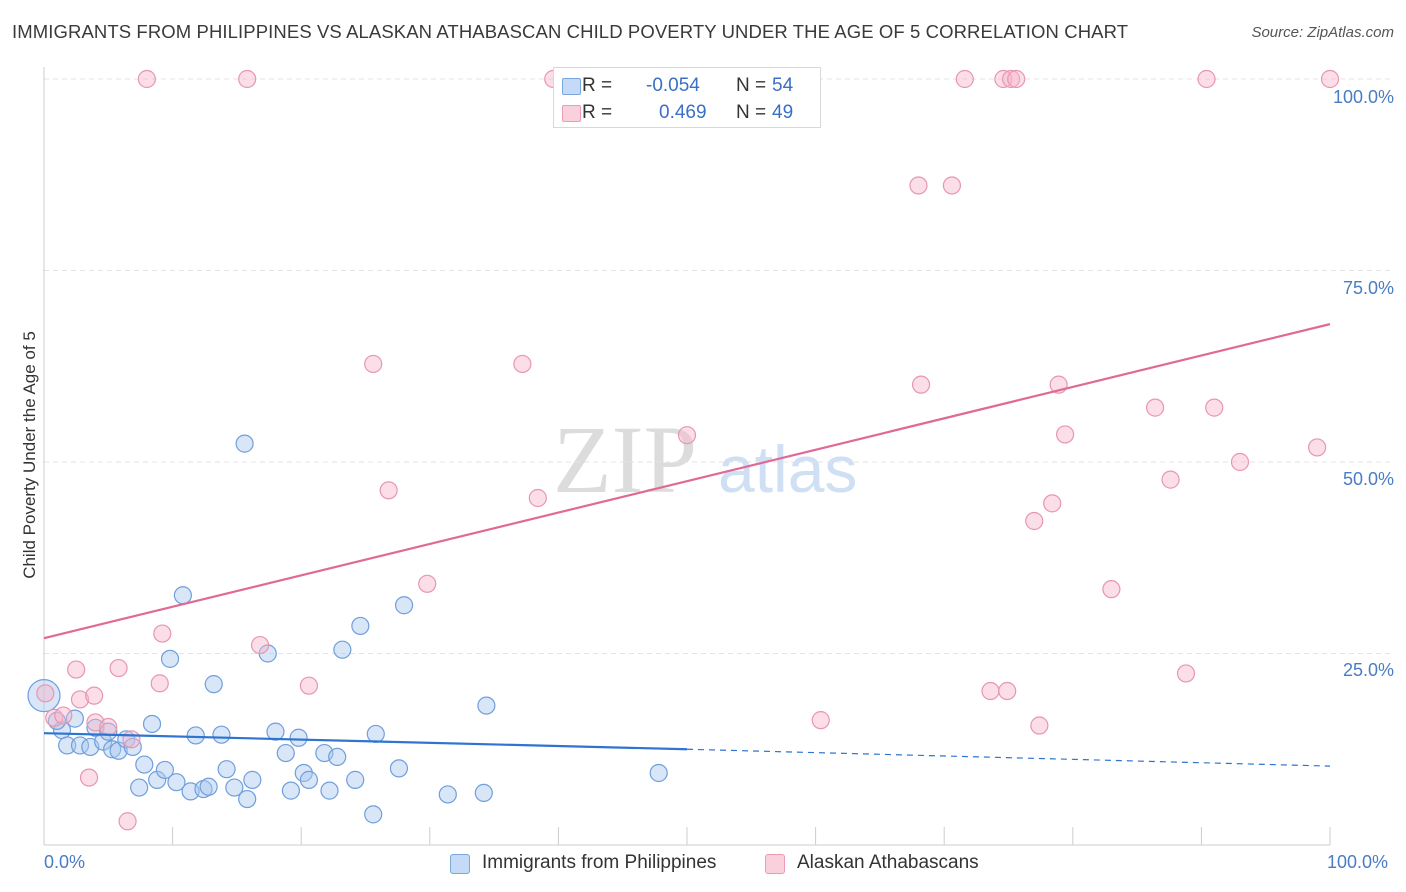 This screenshot has height=892, width=1406. What do you see at coordinates (1368, 479) in the screenshot?
I see `y-tick-50: 50.0%` at bounding box center [1368, 479].